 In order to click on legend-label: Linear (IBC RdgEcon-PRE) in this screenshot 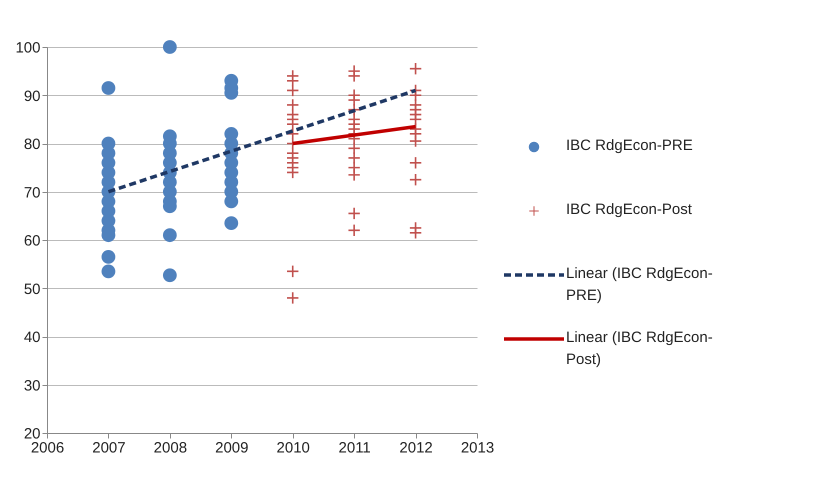, I will do `click(639, 284)`.